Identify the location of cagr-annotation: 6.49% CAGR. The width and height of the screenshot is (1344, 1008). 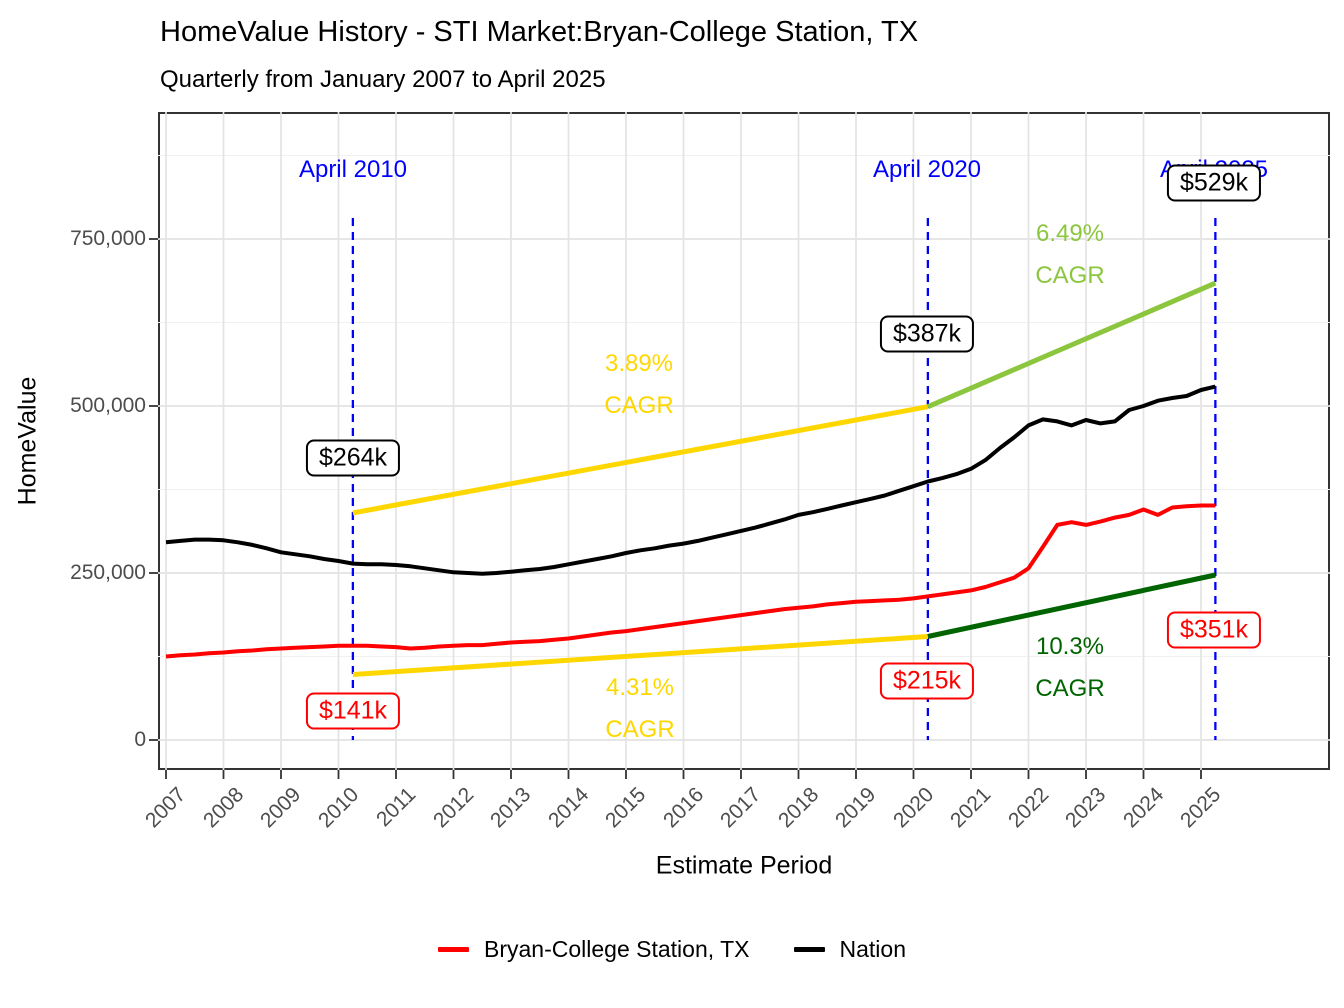
(1069, 255).